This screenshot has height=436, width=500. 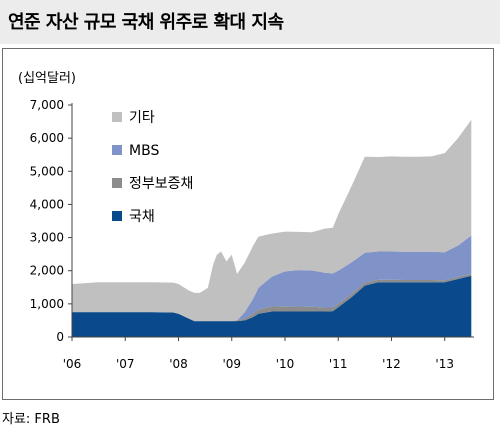 What do you see at coordinates (144, 151) in the screenshot?
I see `legend-label-mbs: MBS` at bounding box center [144, 151].